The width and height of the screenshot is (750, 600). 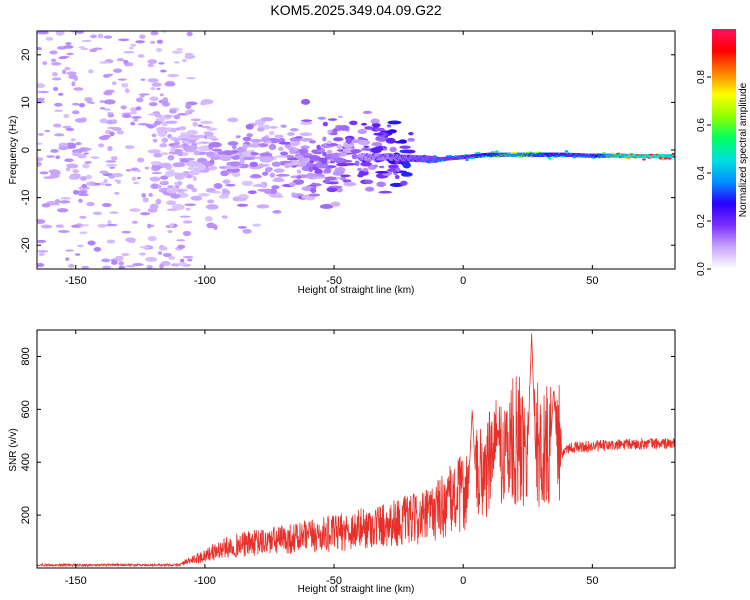 What do you see at coordinates (76, 281) in the screenshot?
I see `x-tick-label: -150` at bounding box center [76, 281].